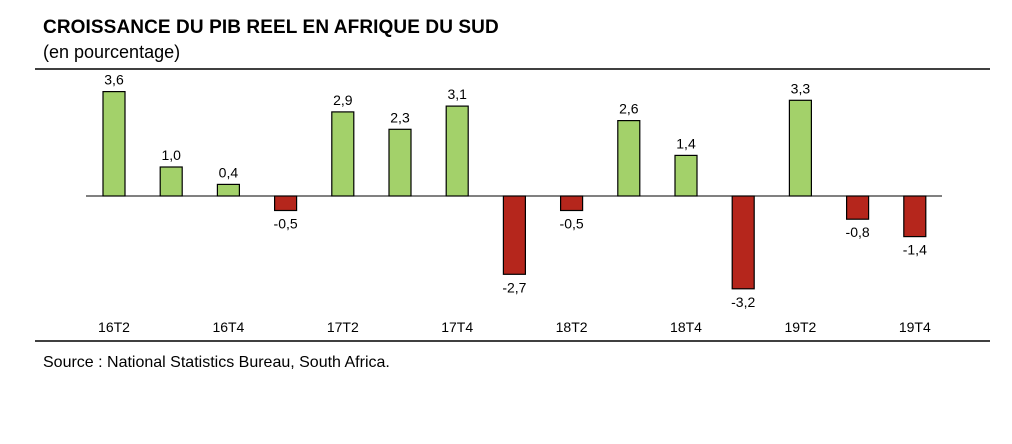  I want to click on bar-17T4, so click(457, 151).